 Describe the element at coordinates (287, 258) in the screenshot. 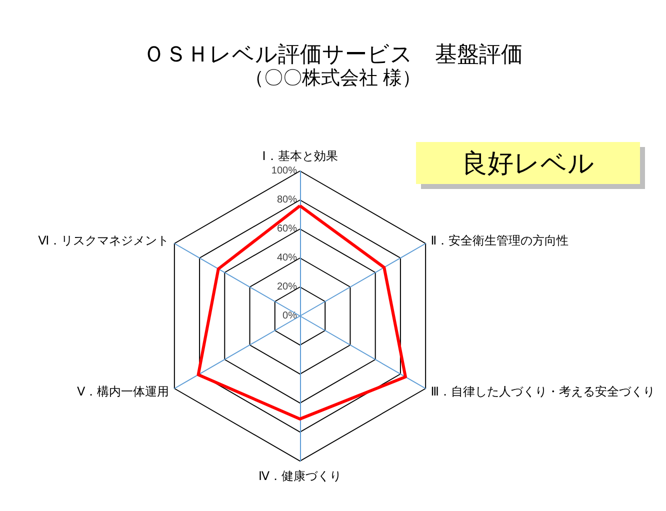

I see `y-tick-label: 40%` at that location.